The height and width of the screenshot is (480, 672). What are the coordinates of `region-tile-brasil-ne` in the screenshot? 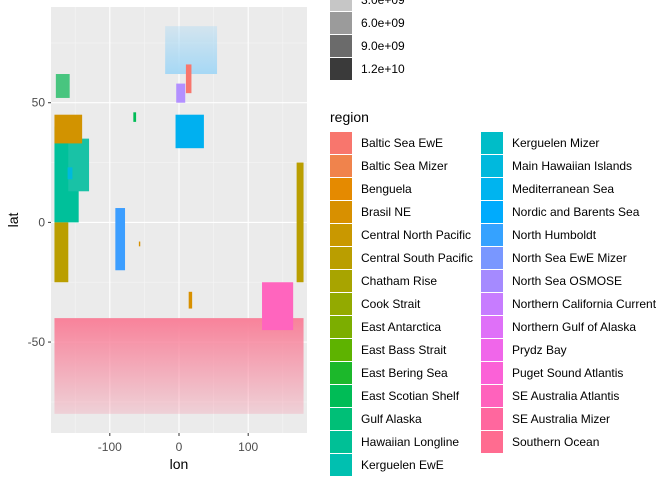 It's located at (139, 244).